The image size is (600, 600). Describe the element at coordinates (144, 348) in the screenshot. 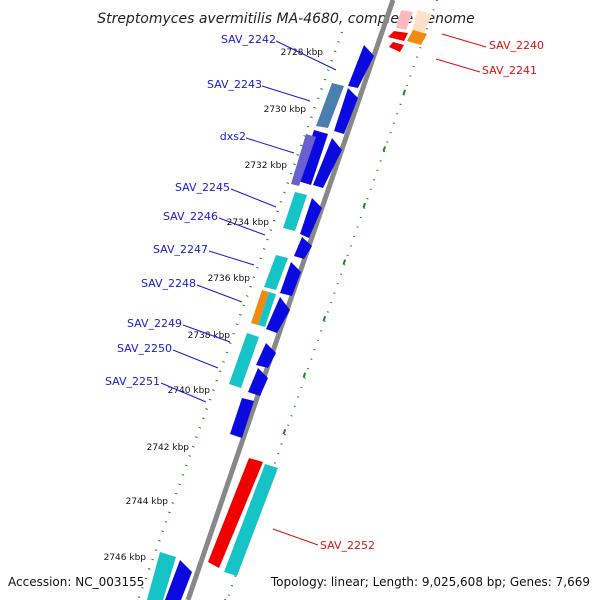

I see `gene-label: SAV_2250` at that location.